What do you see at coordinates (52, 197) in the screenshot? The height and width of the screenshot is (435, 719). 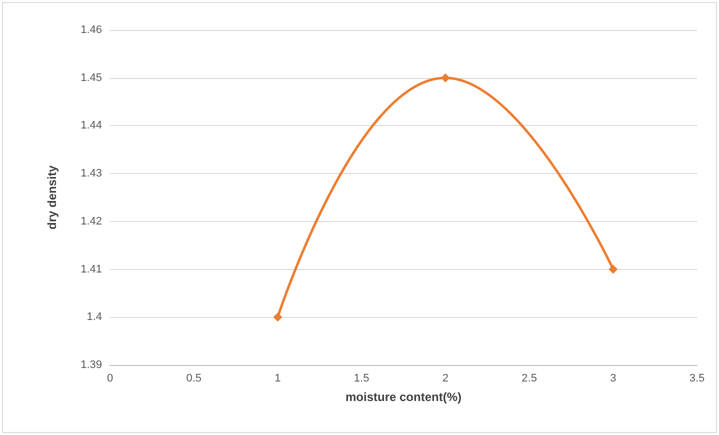 I see `y-axis-title: dry density` at bounding box center [52, 197].